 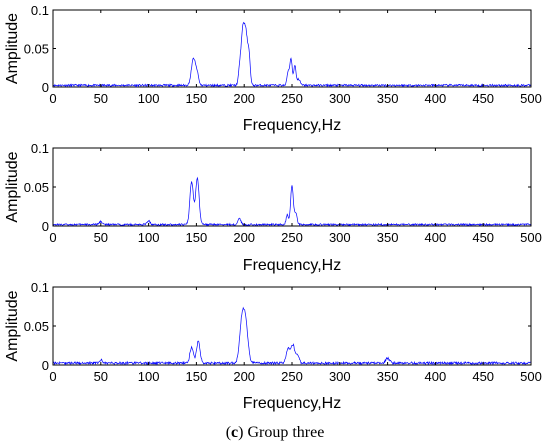 What do you see at coordinates (234, 432) in the screenshot?
I see `caption-label: c` at bounding box center [234, 432].